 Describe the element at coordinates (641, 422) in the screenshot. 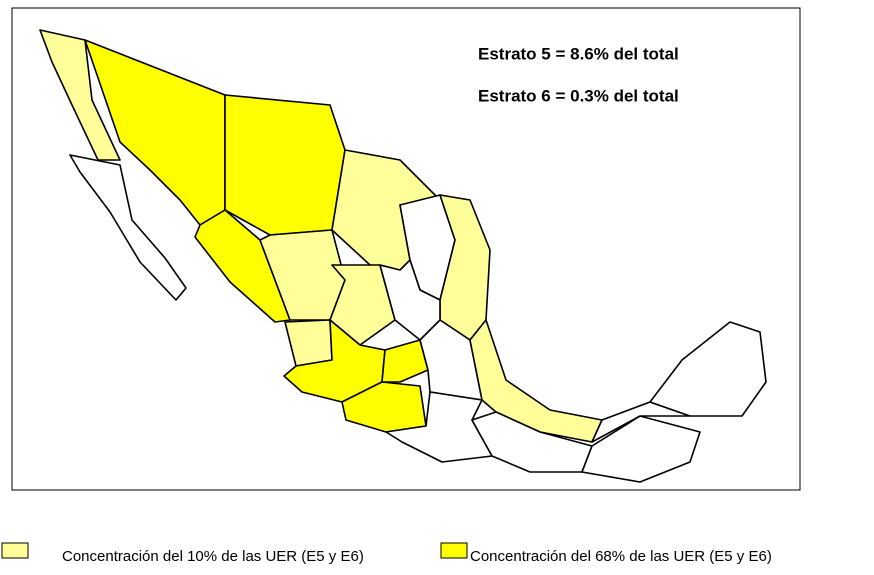

I see `tabasco` at that location.